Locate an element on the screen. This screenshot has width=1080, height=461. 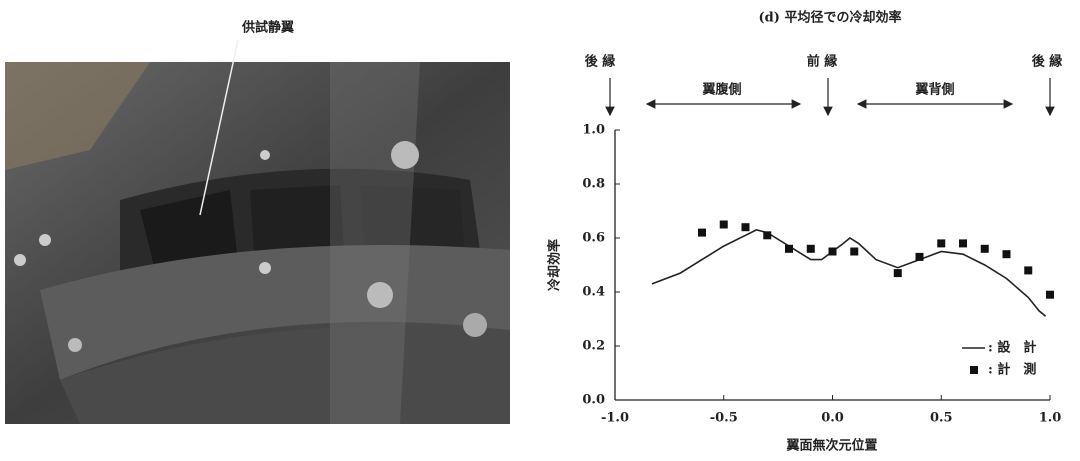
x-tick-label: 0.5 is located at coordinates (941, 418).